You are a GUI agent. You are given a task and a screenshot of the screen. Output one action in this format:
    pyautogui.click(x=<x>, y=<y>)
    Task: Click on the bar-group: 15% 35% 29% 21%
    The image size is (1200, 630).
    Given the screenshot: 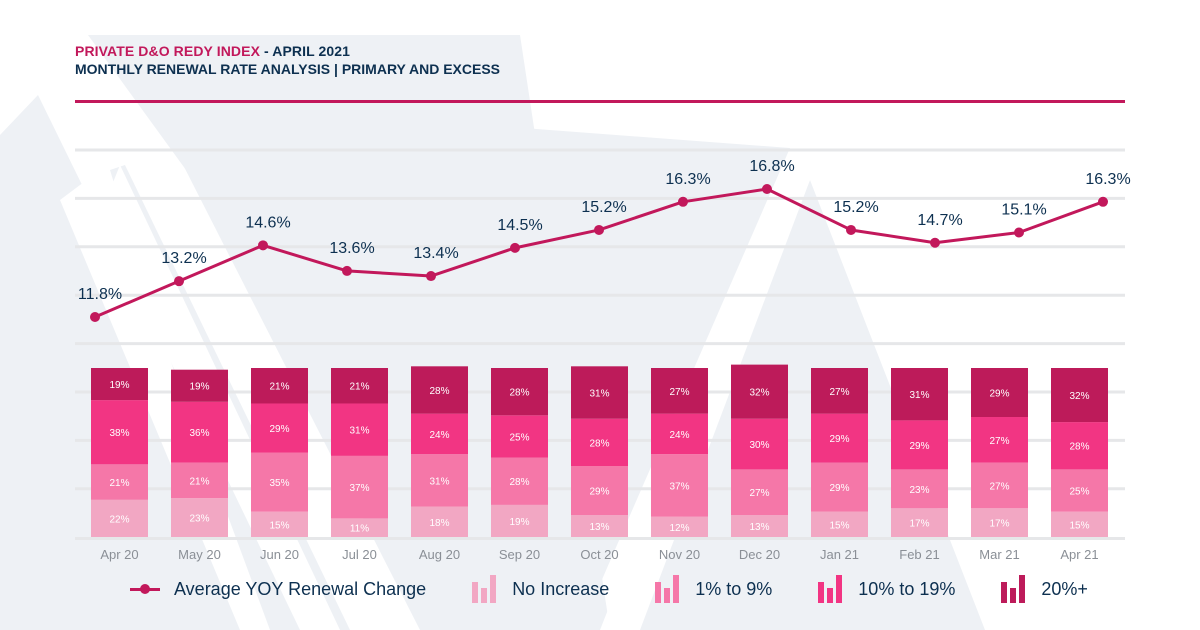 What is the action you would take?
    pyautogui.click(x=279, y=452)
    